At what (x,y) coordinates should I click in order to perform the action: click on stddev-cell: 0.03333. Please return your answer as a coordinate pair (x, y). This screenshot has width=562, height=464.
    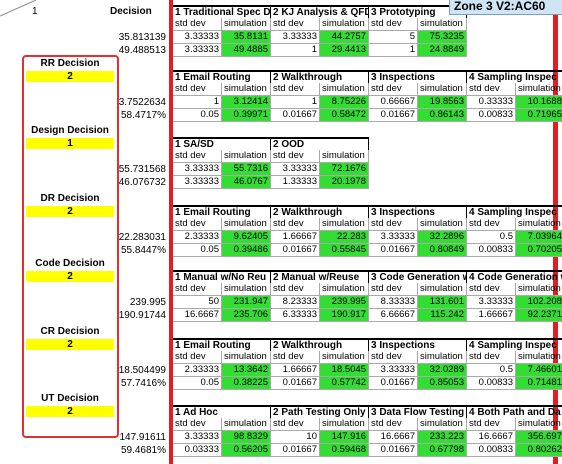
    Looking at the image, I should click on (197, 450).